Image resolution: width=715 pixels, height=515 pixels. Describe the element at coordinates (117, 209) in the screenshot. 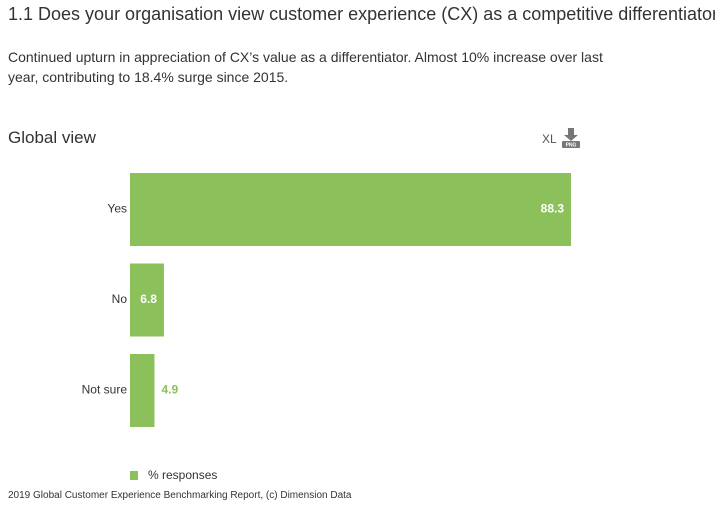

I see `y-tick-label: Yes` at that location.